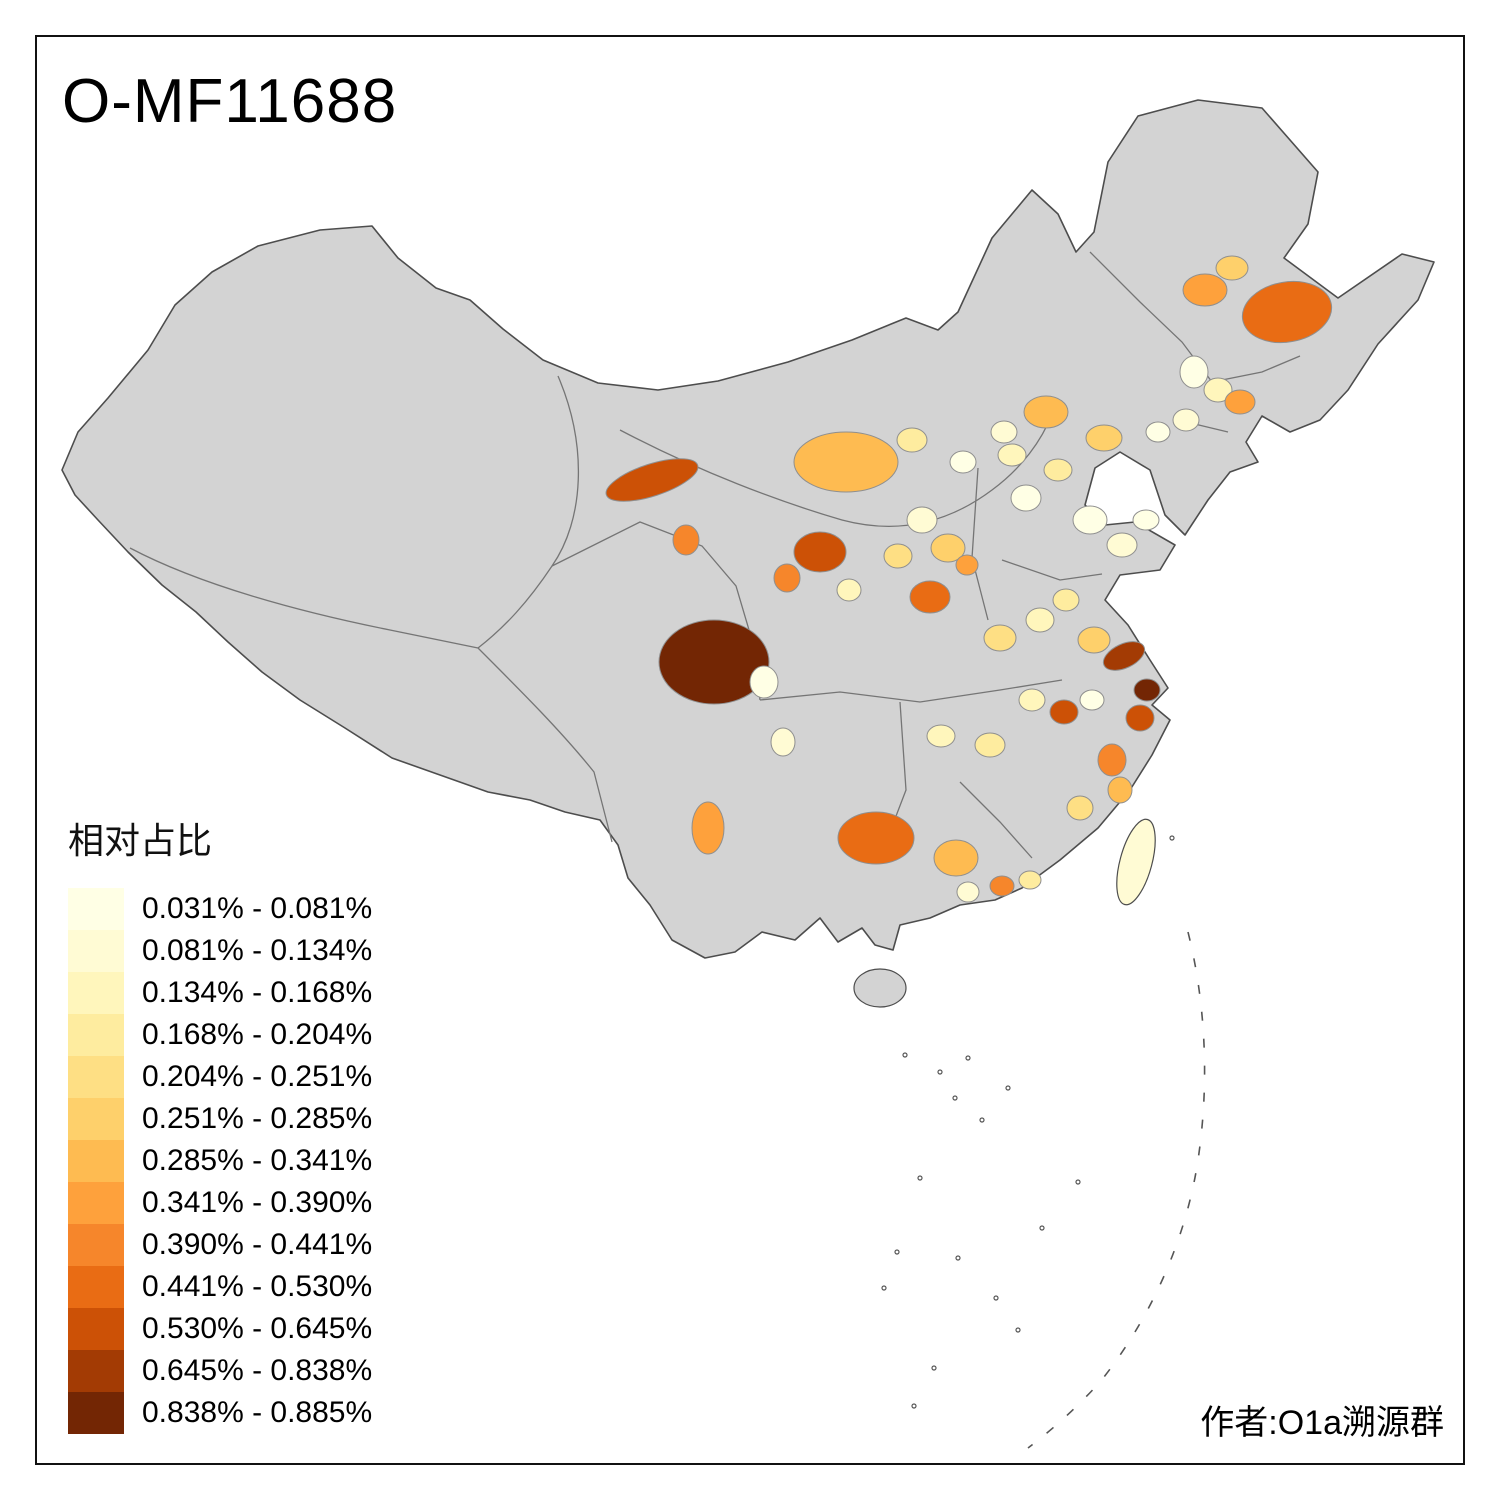 This screenshot has width=1500, height=1500. I want to click on credit-text: 作者:O1a溯源群, so click(1322, 1423).